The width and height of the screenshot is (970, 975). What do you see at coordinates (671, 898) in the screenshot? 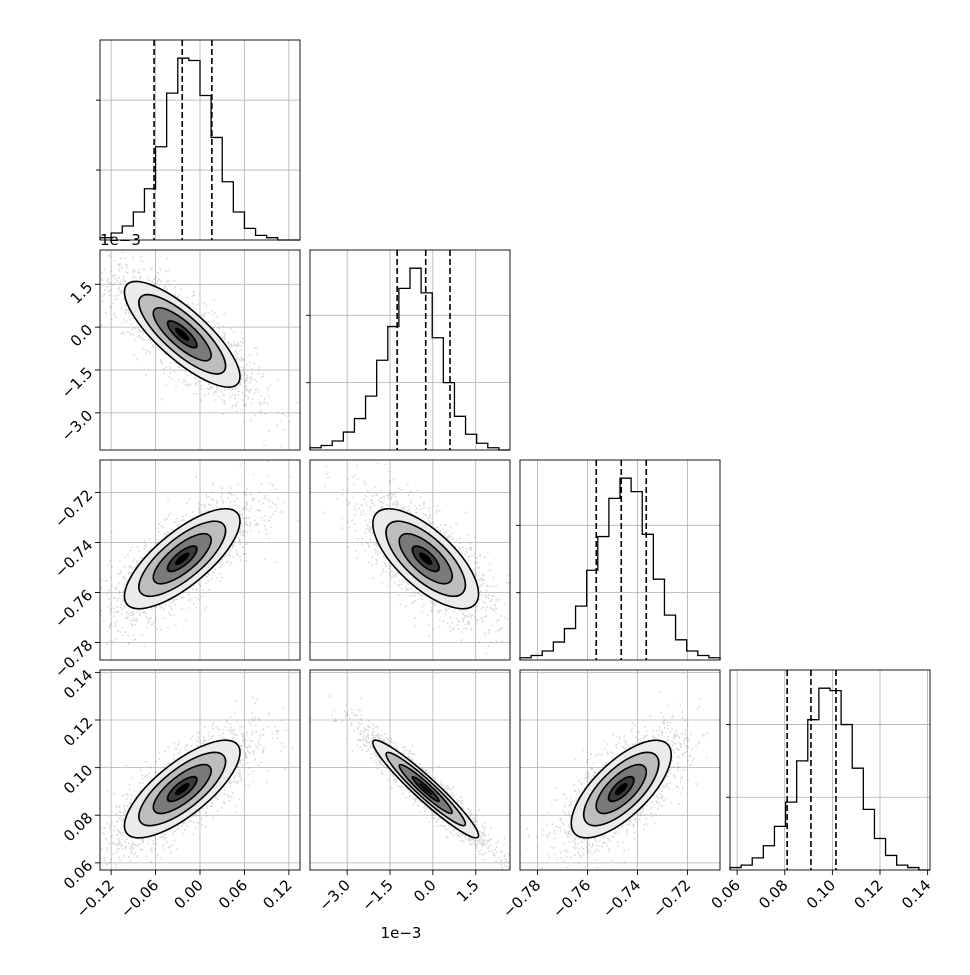
I see `xtick-label-2-3: −0.72` at bounding box center [671, 898].